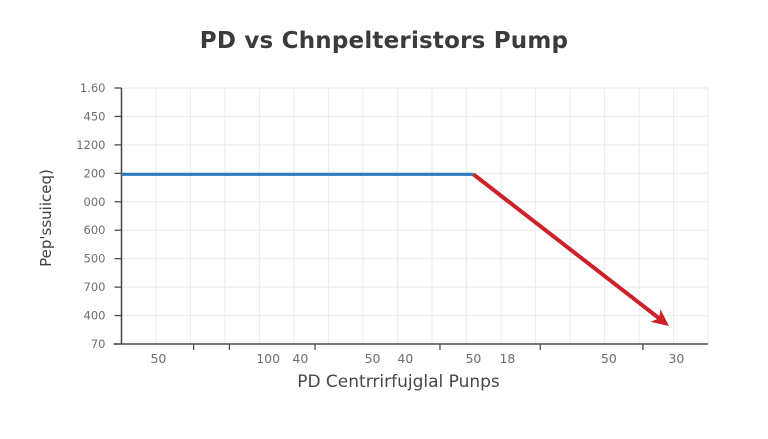  What do you see at coordinates (95, 316) in the screenshot?
I see `y-tick-label: 400` at bounding box center [95, 316].